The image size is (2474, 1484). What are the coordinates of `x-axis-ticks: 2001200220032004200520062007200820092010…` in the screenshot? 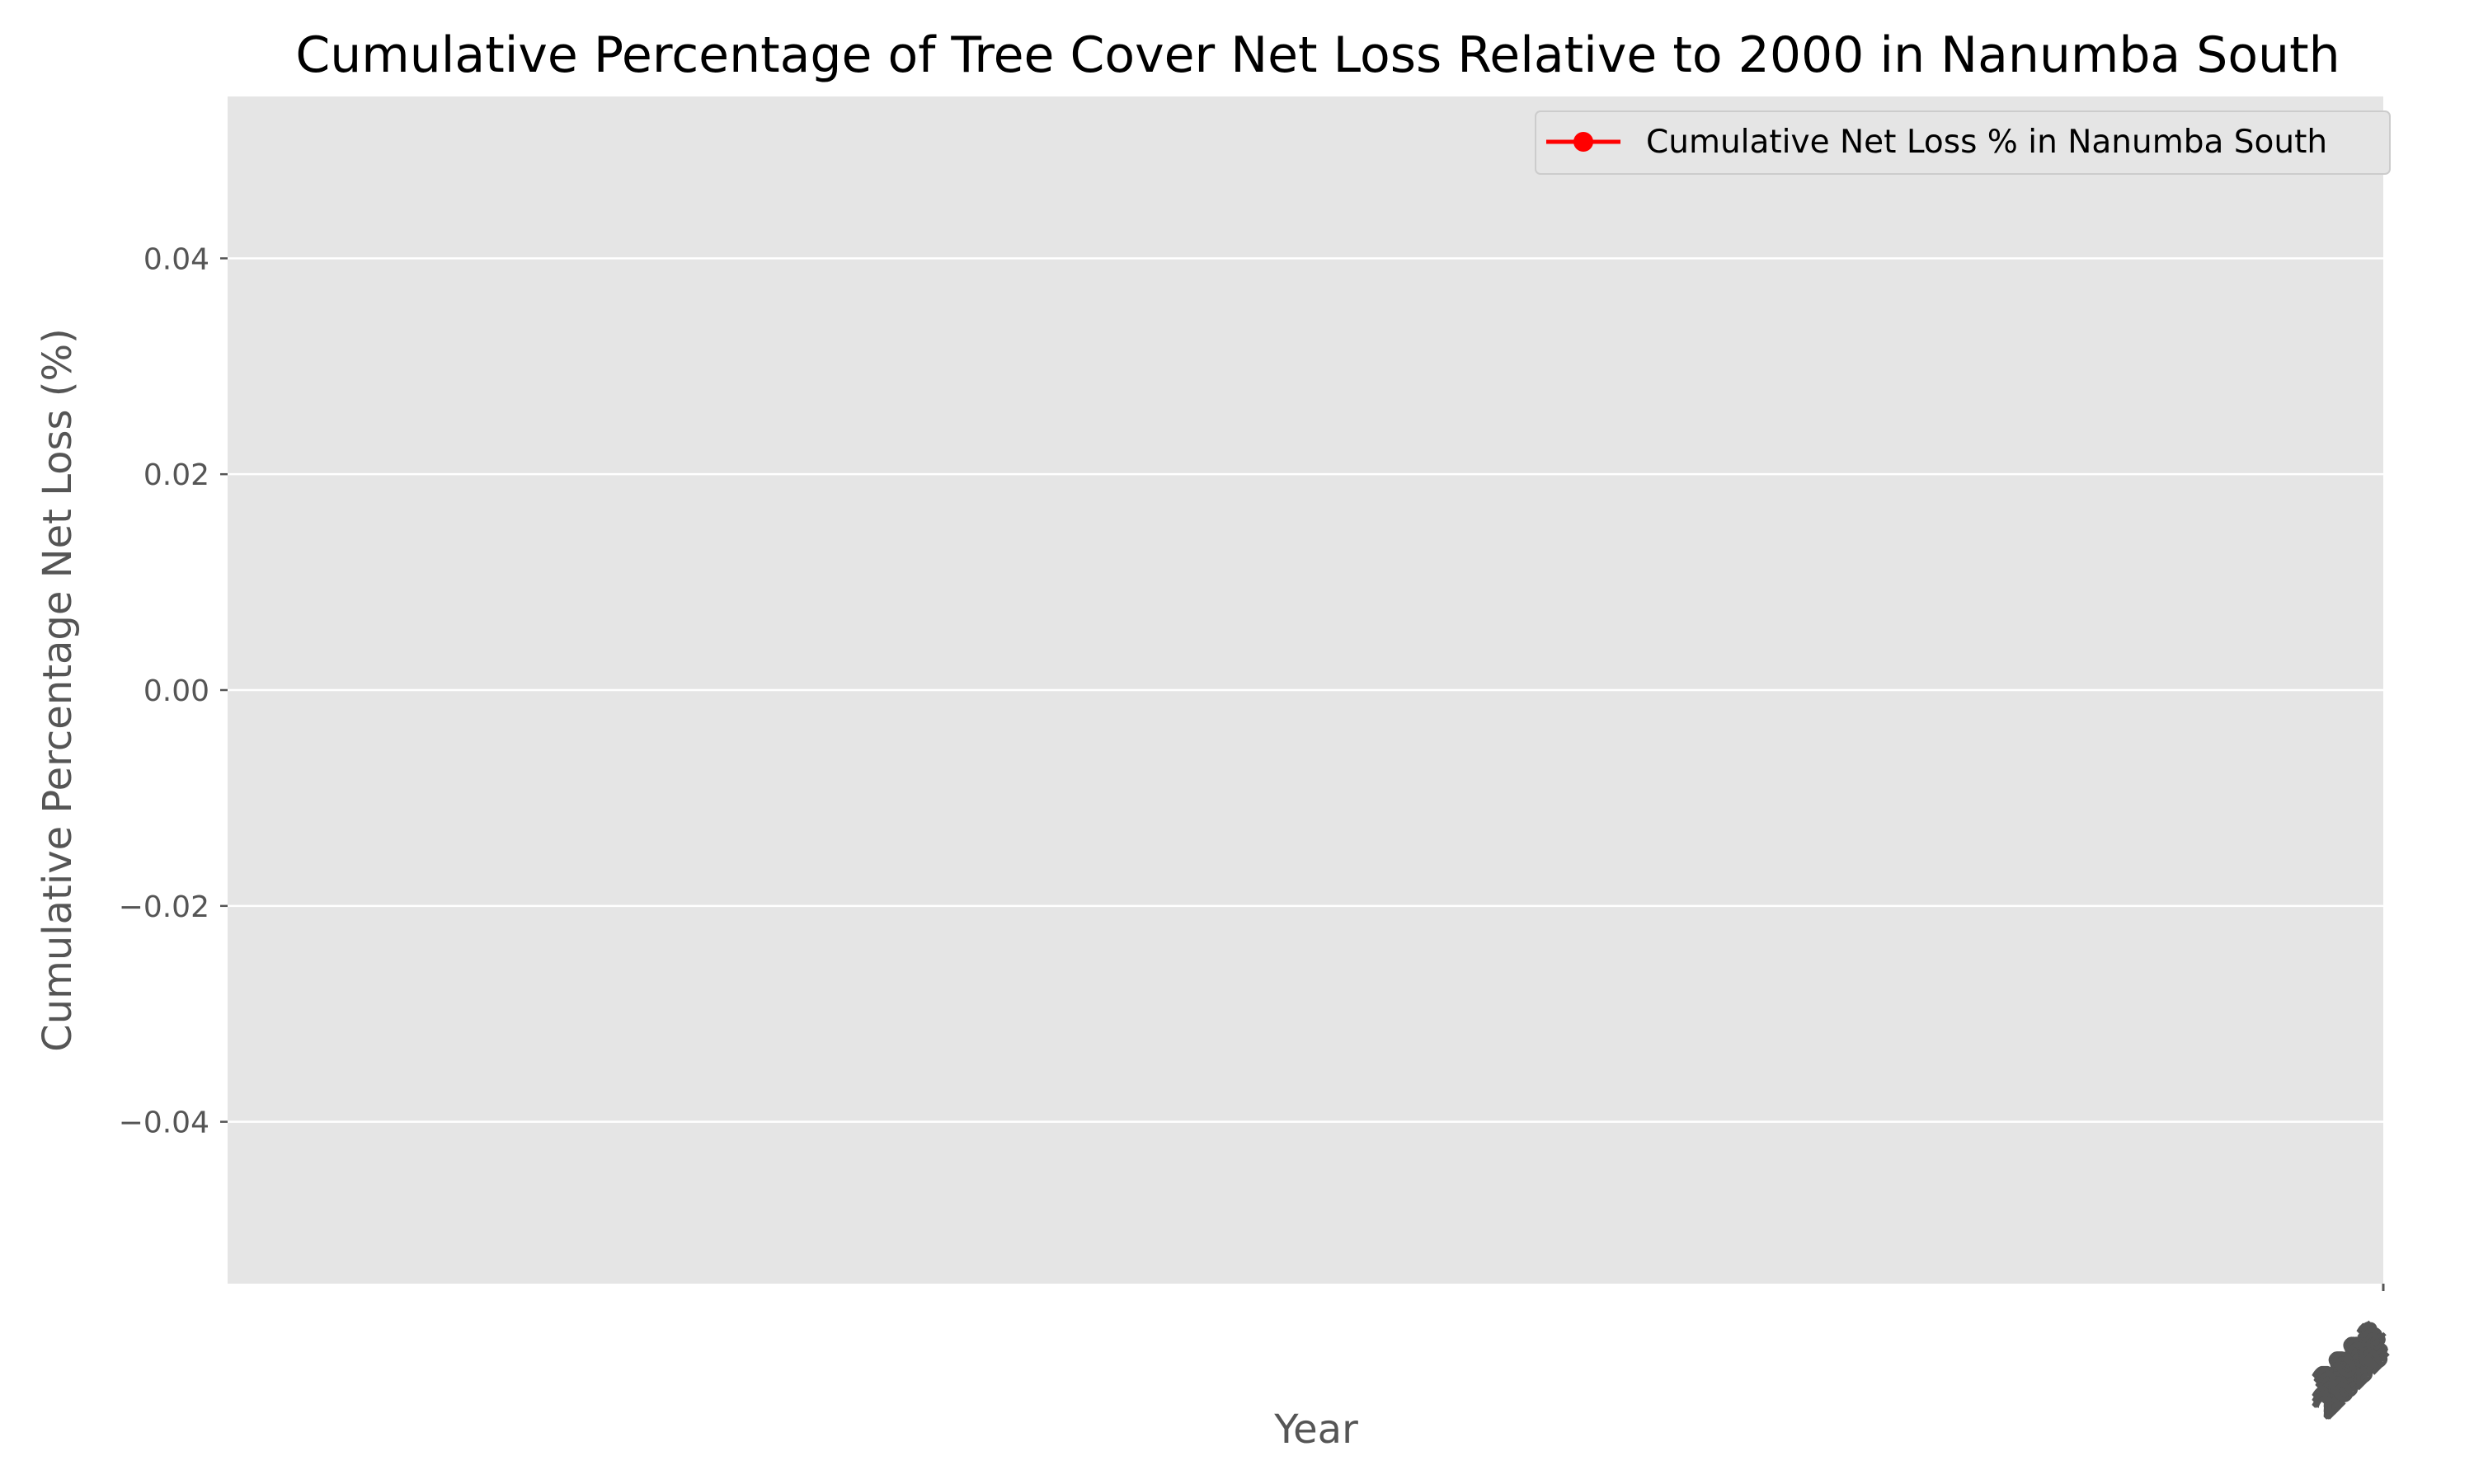 It's located at (2351, 1355).